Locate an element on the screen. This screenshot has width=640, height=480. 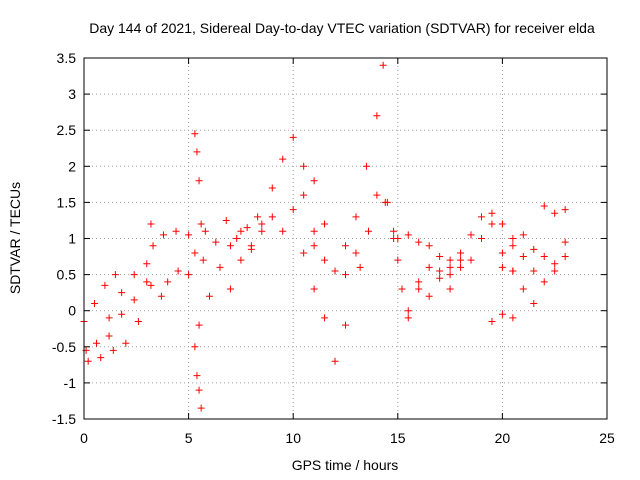
y-tick-label: 2 is located at coordinates (72, 166).